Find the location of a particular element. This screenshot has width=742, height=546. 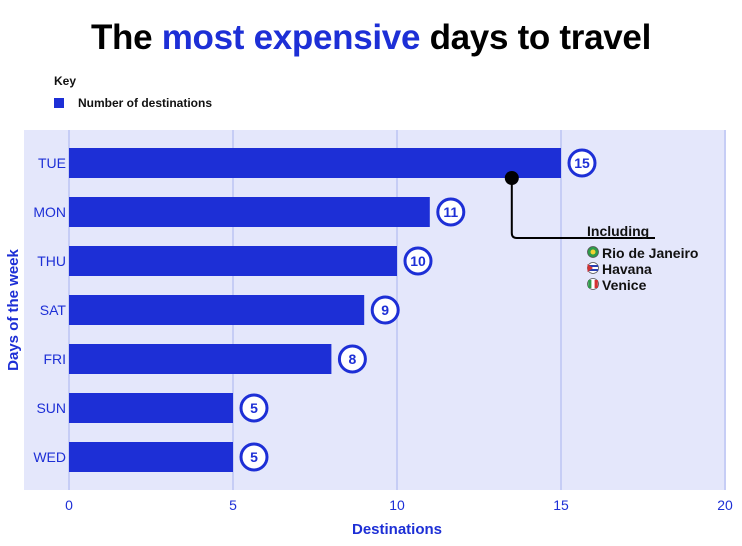

brazil-flag-icon is located at coordinates (593, 252).